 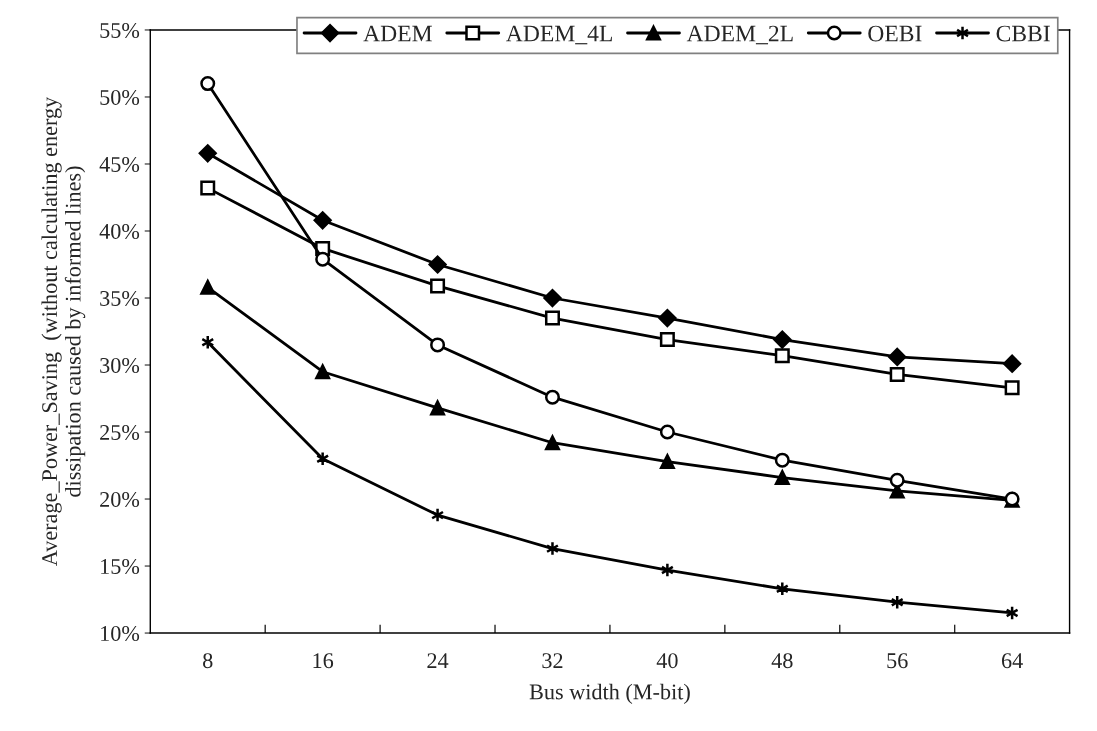 What do you see at coordinates (897, 661) in the screenshot?
I see `x-tick-label: 56` at bounding box center [897, 661].